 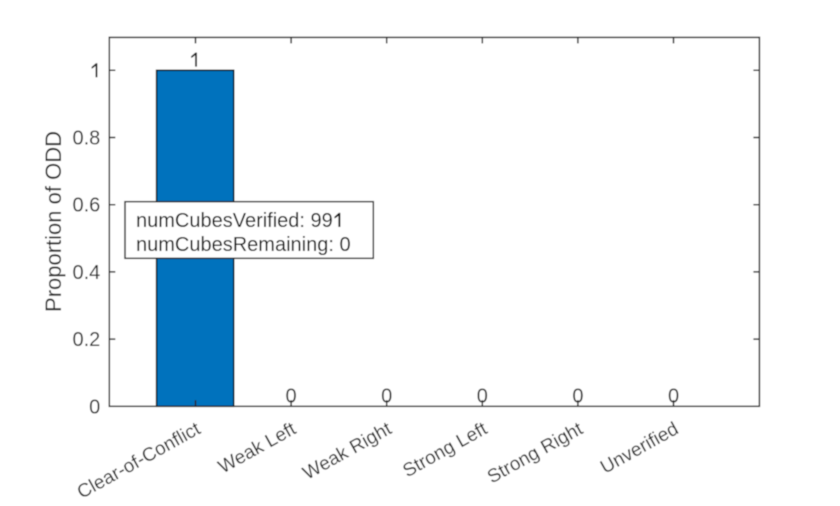 I want to click on svg-text: Proportion of ODD, so click(x=53, y=221).